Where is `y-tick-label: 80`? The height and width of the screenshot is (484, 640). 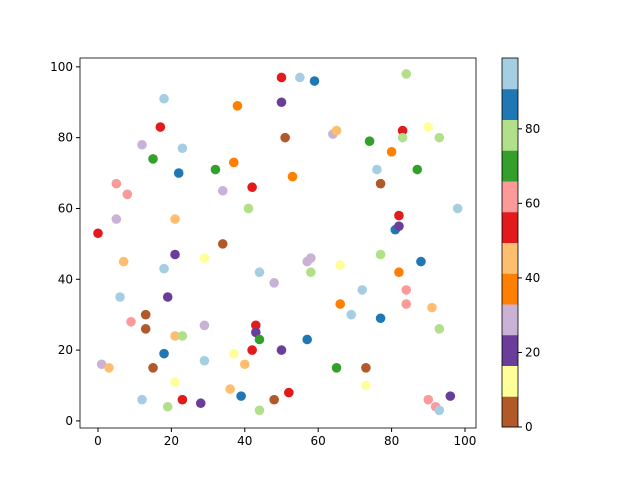
y-tick-label: 80 is located at coordinates (65, 138).